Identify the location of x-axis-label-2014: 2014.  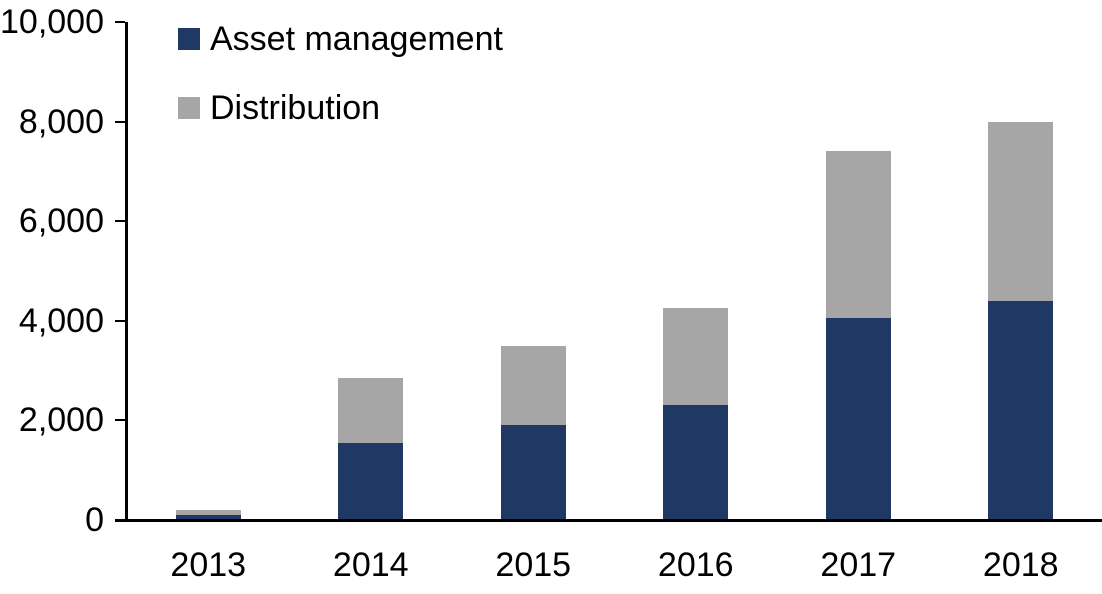
(370, 565).